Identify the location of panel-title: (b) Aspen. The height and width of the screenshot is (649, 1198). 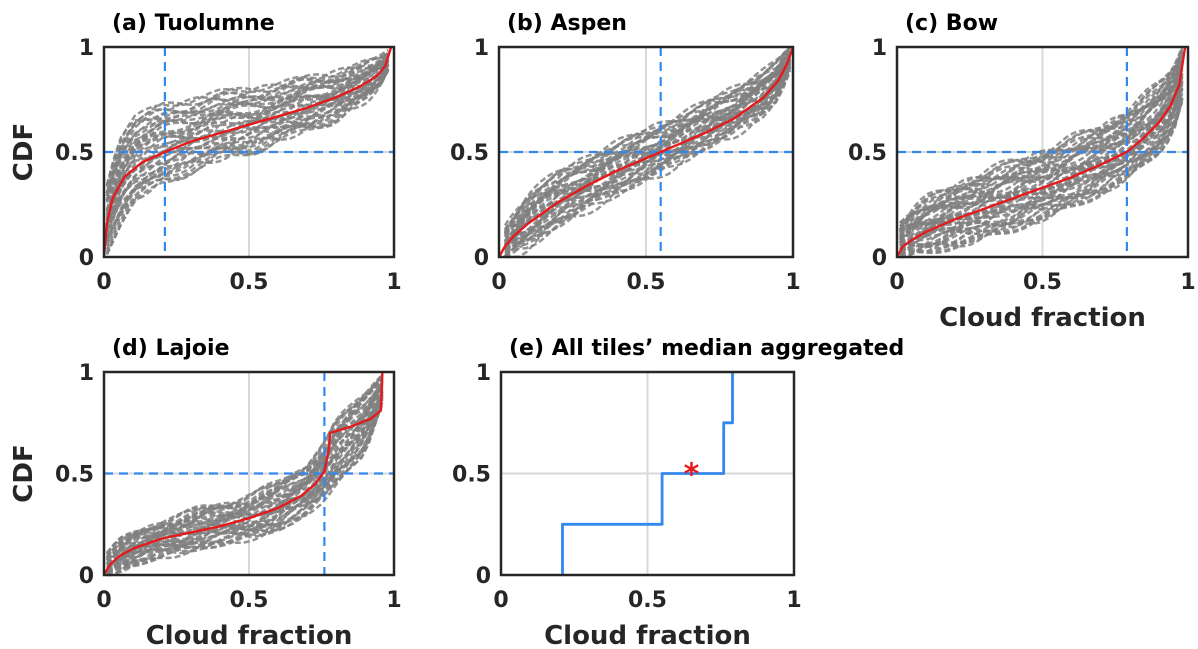
(567, 23).